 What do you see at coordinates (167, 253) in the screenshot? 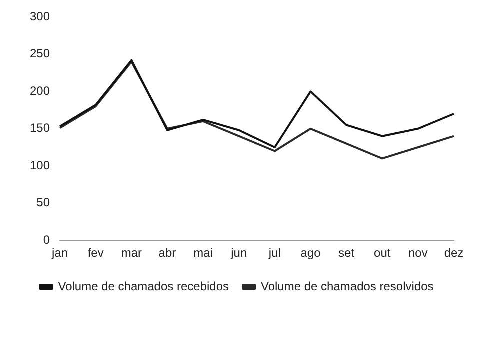
I see `x-tick-label: abr` at bounding box center [167, 253].